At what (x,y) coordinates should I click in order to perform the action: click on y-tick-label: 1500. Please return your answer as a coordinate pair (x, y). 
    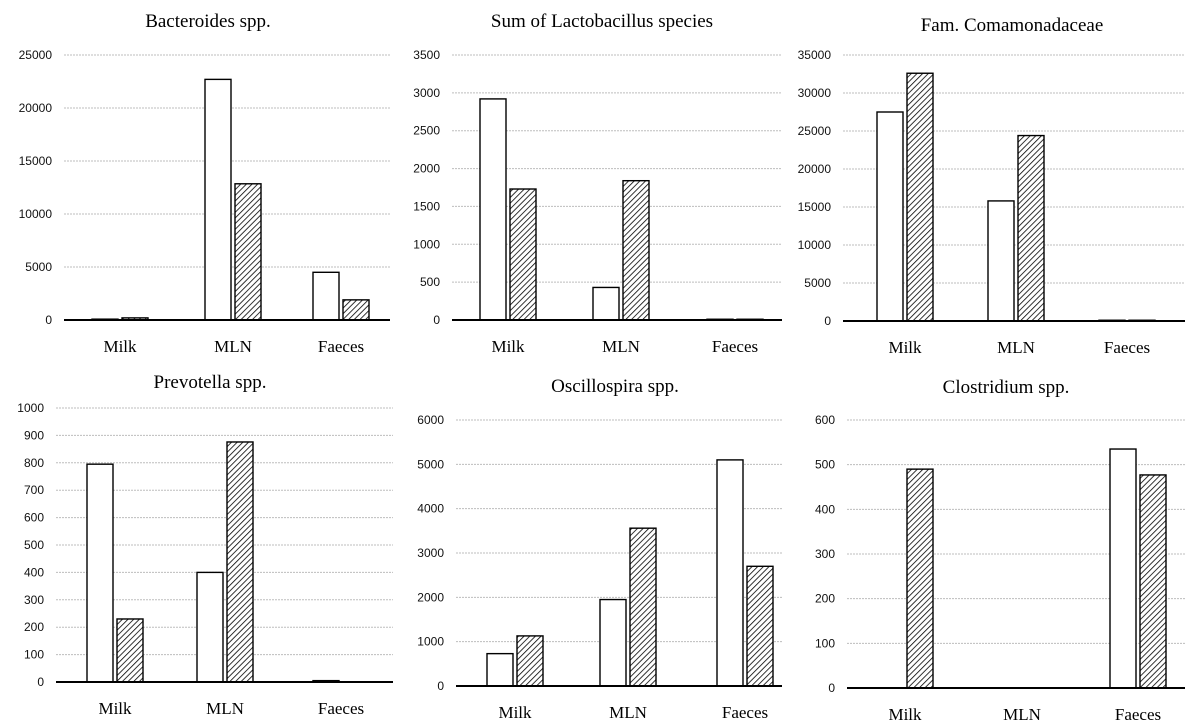
    Looking at the image, I should click on (426, 206).